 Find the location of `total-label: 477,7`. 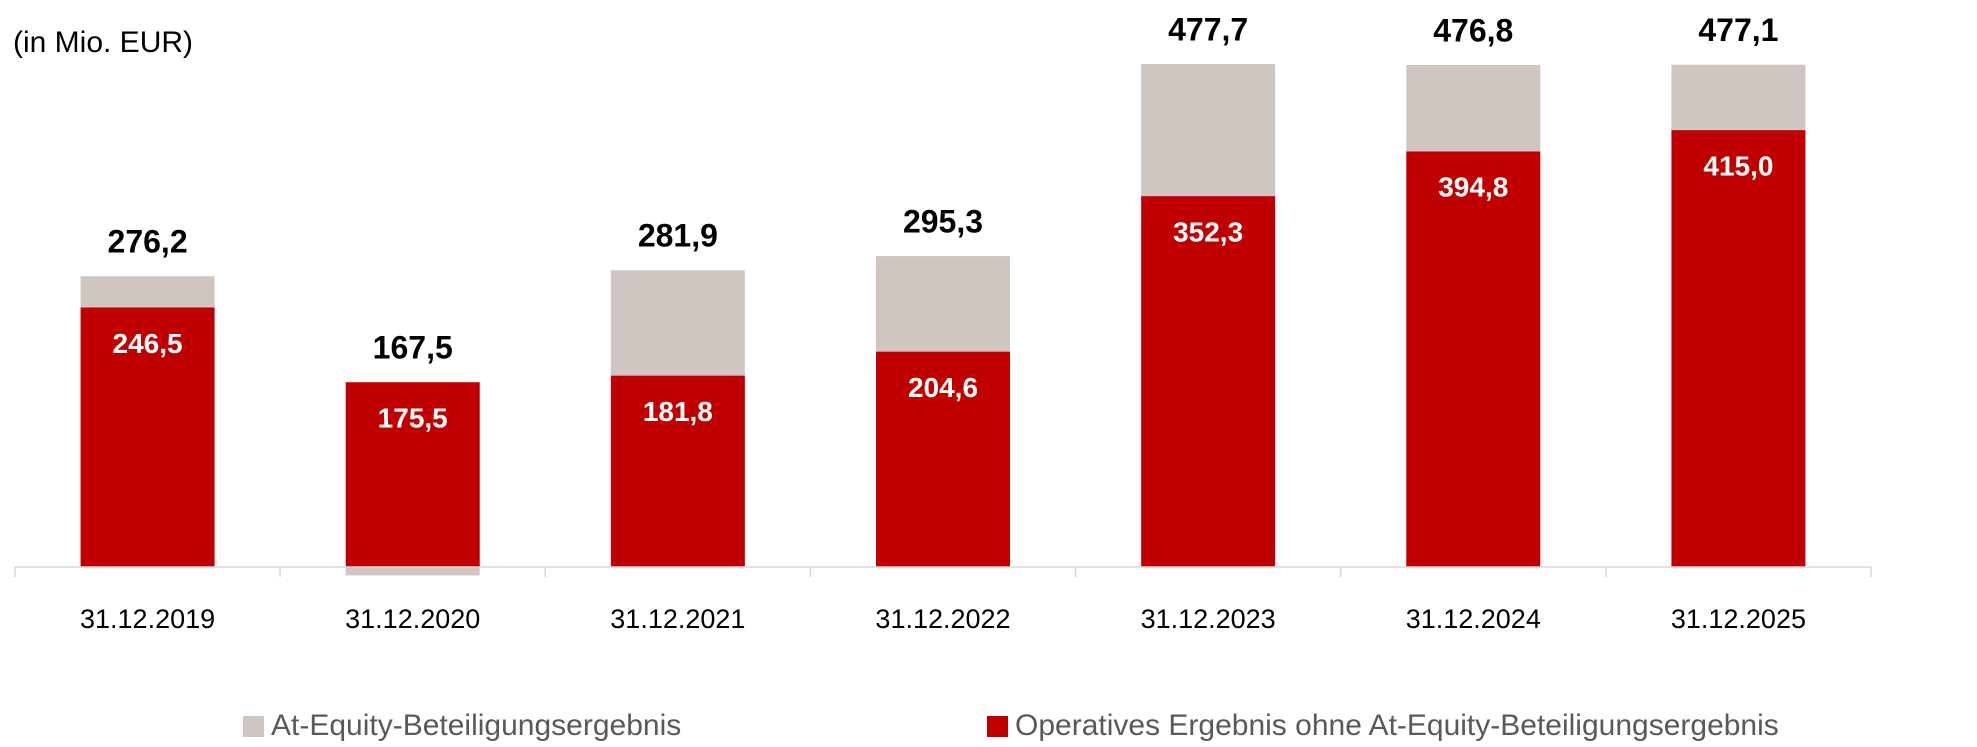

total-label: 477,7 is located at coordinates (1208, 30).